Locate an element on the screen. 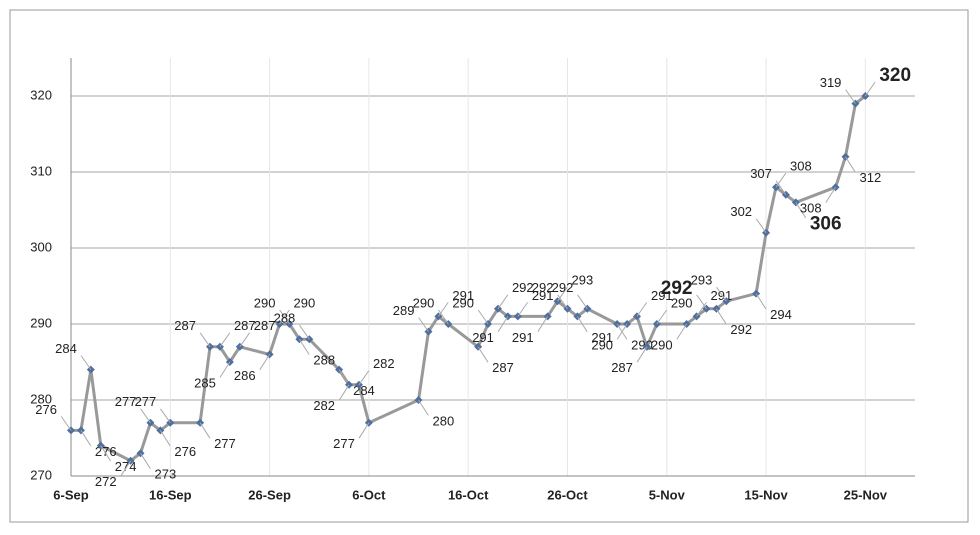  x-tick-label: 26-Oct is located at coordinates (567, 494).